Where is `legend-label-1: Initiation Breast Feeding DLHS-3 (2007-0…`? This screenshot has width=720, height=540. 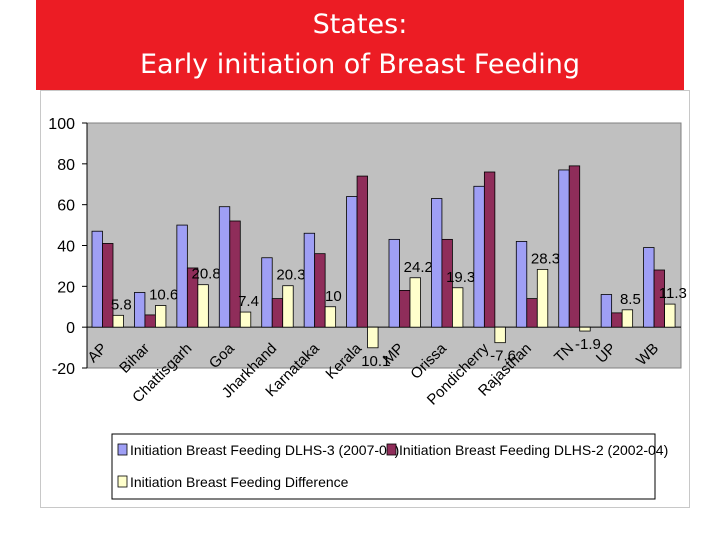
legend-label-1: Initiation Breast Feeding DLHS-3 (2007-0… is located at coordinates (264, 450).